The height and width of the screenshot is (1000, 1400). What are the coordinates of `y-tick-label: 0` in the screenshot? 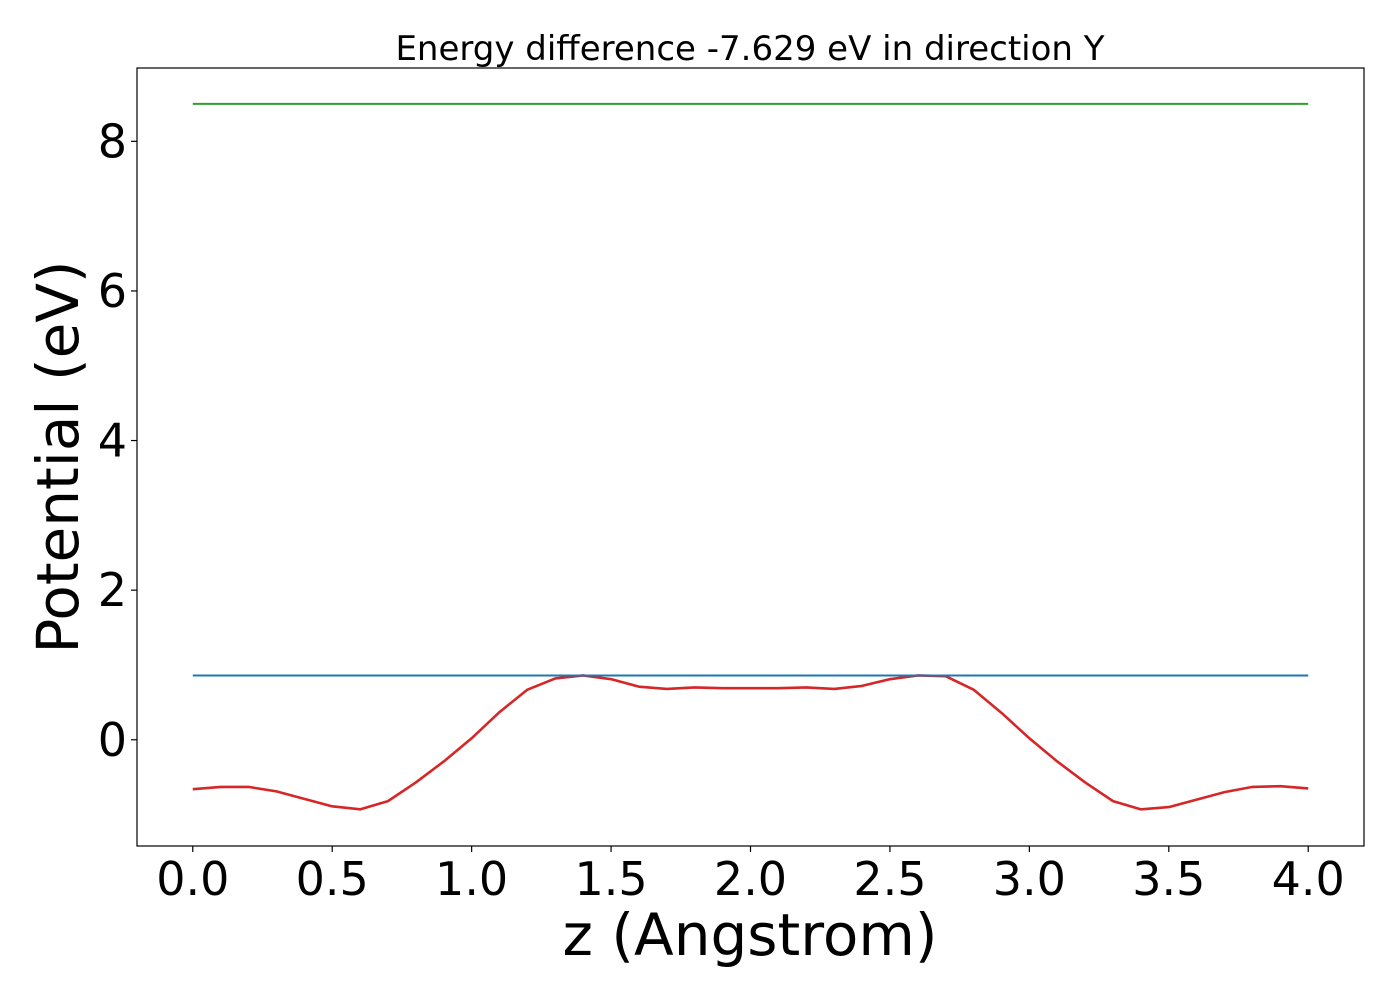 It's located at (112, 740).